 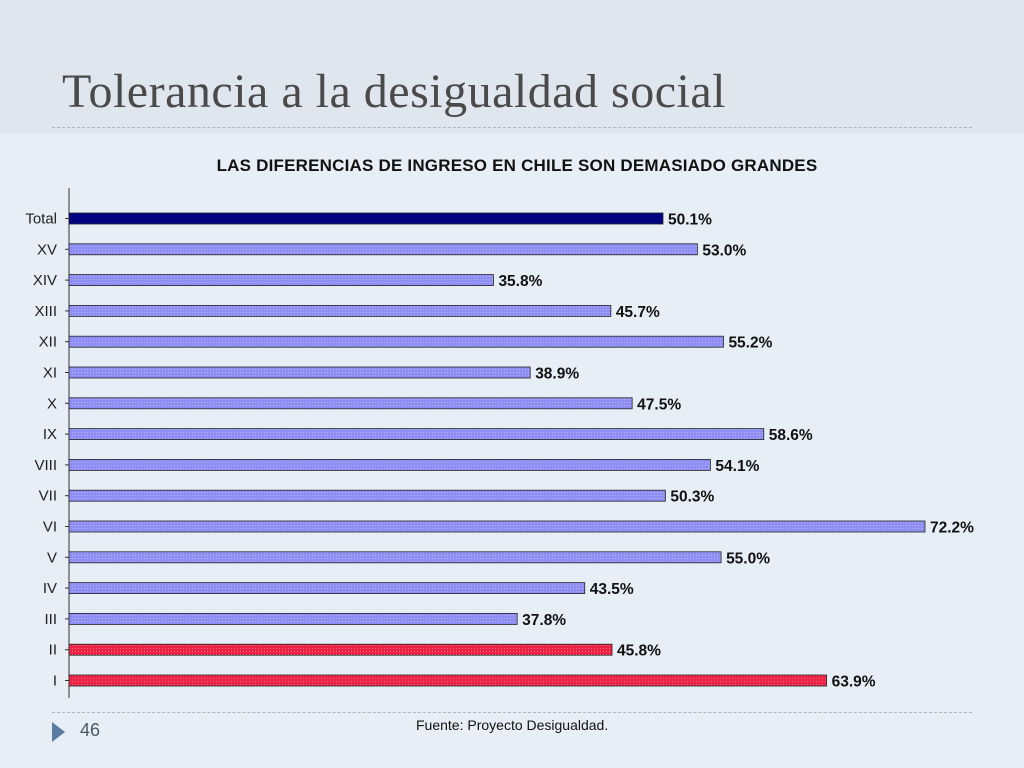 I want to click on category-label: Total, so click(x=41, y=219).